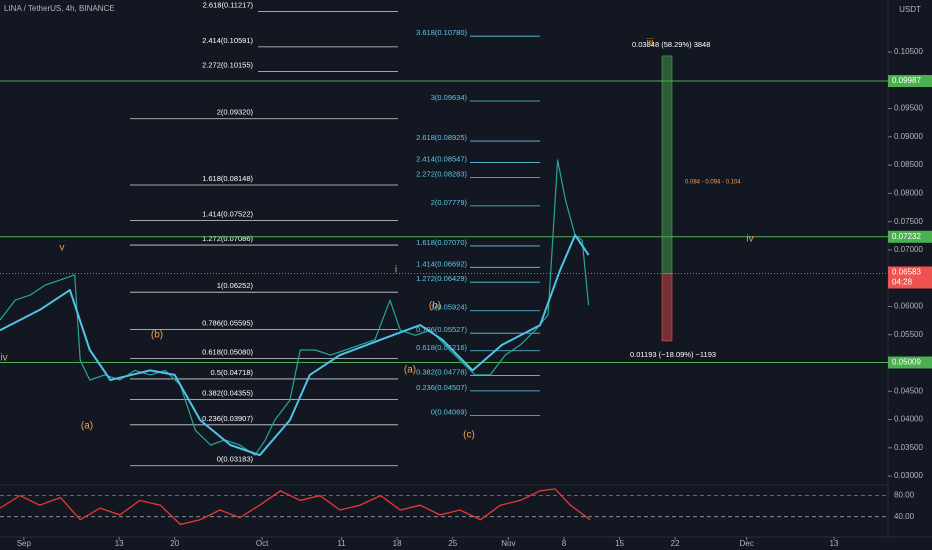 This screenshot has height=550, width=932. What do you see at coordinates (908, 390) in the screenshot?
I see `y-tick-label: 0.04500` at bounding box center [908, 390].